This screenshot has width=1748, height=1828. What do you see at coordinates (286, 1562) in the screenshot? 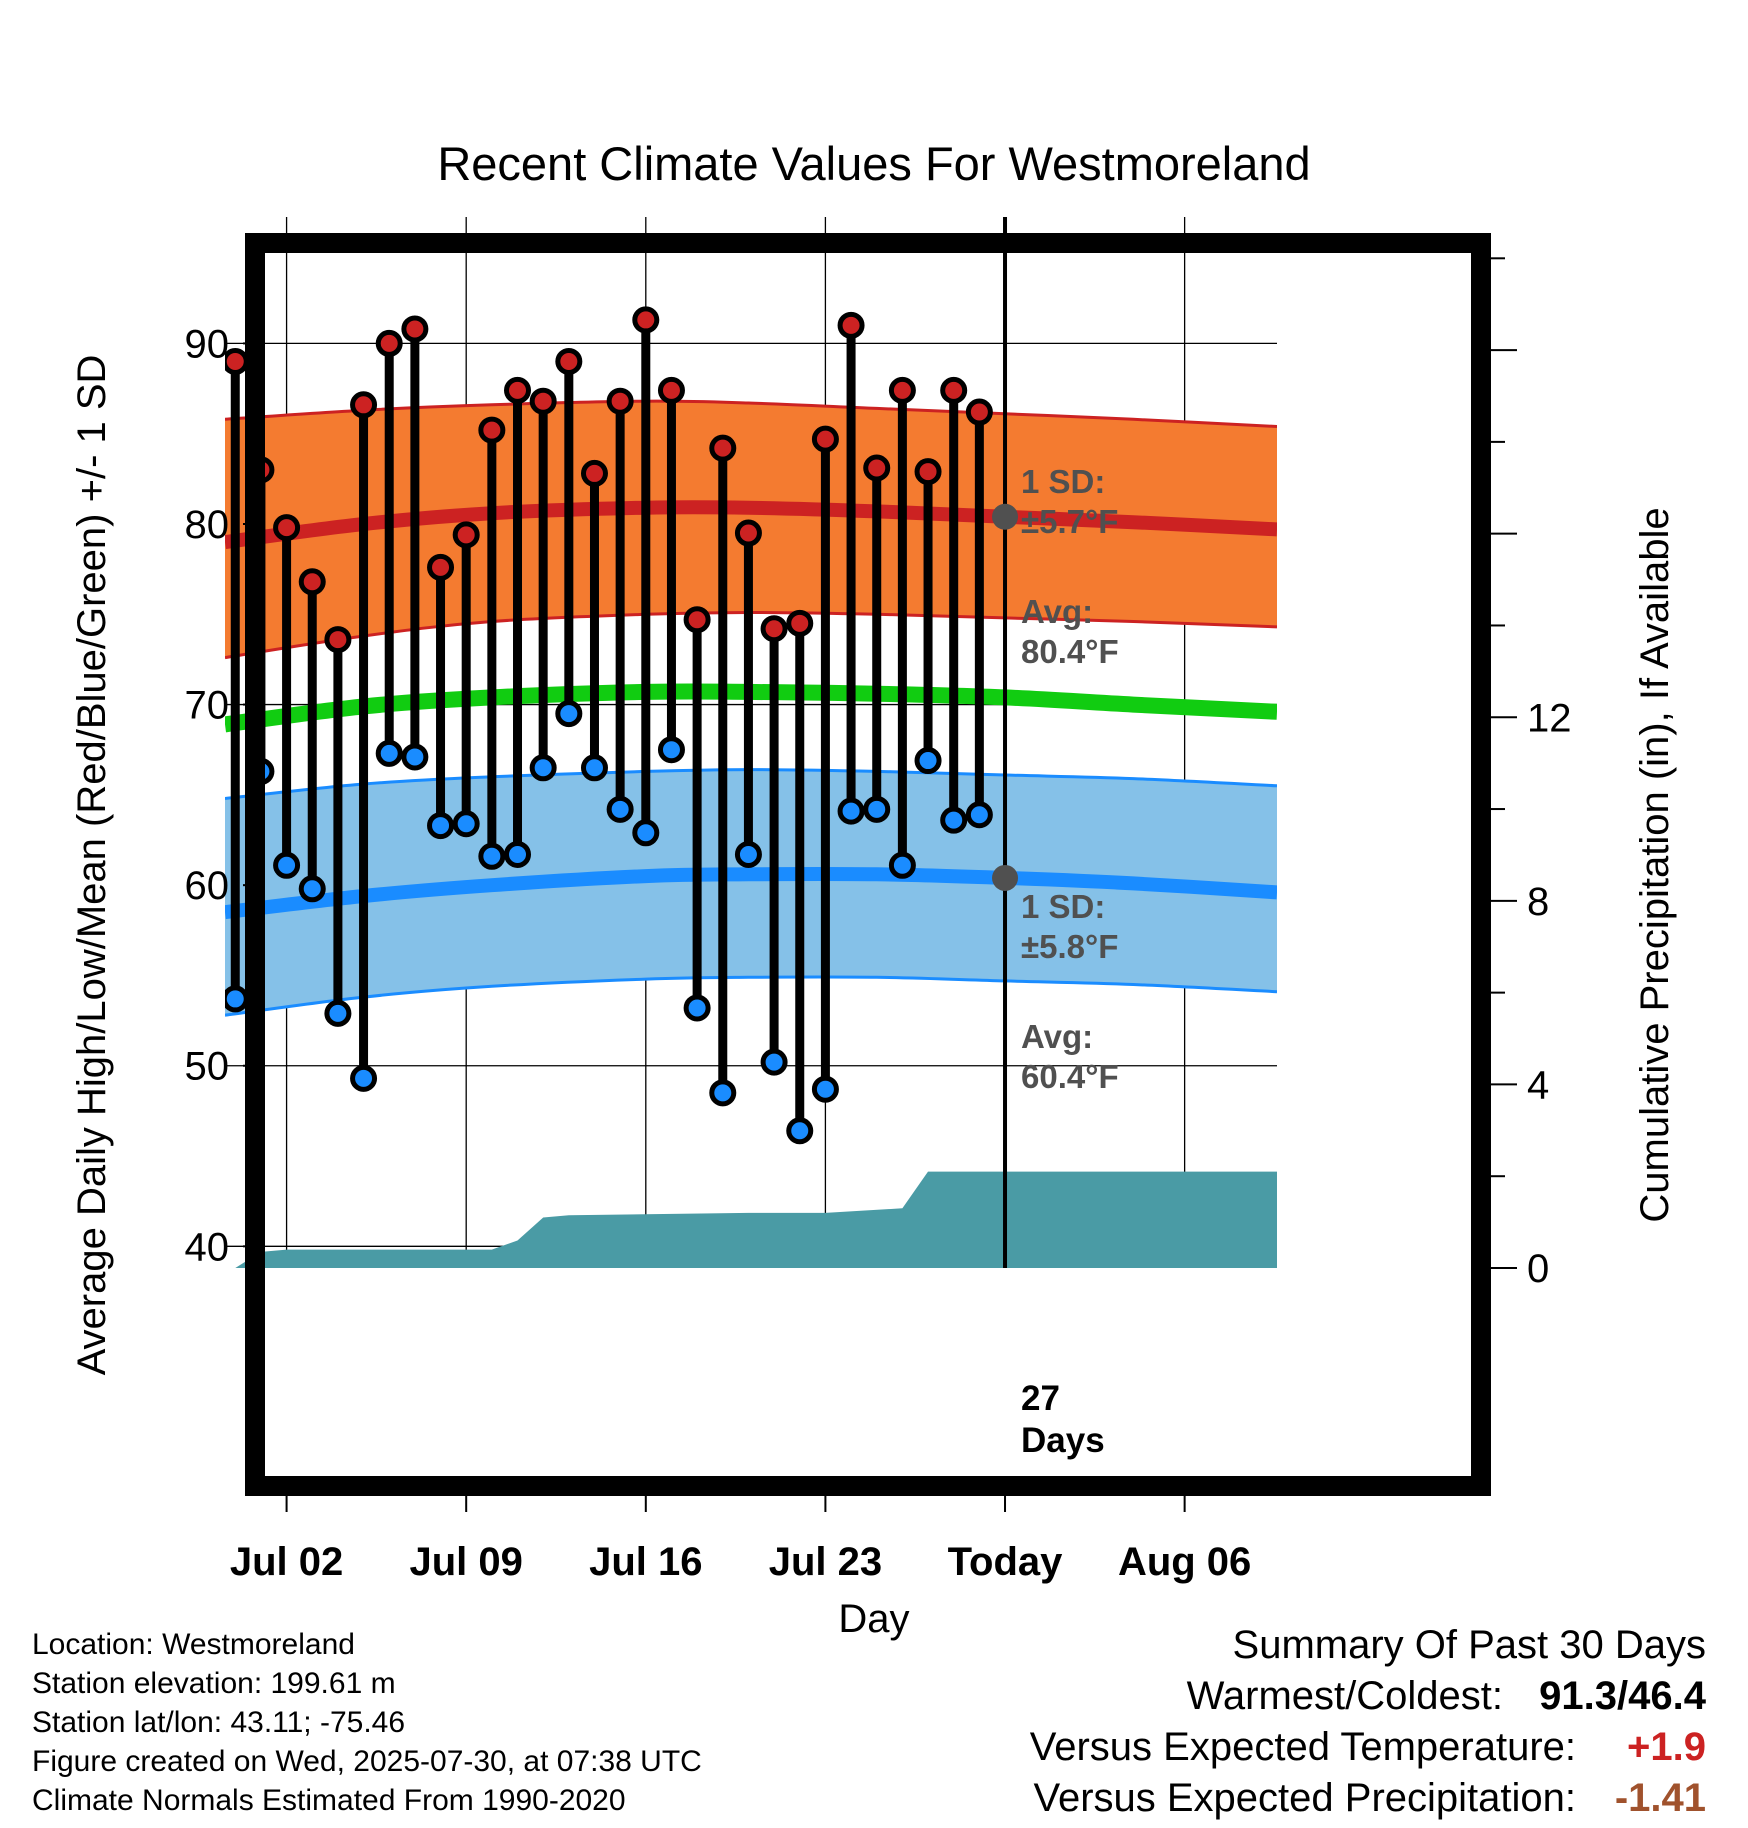
I see `x-tick-label: Jul 02` at bounding box center [286, 1562].